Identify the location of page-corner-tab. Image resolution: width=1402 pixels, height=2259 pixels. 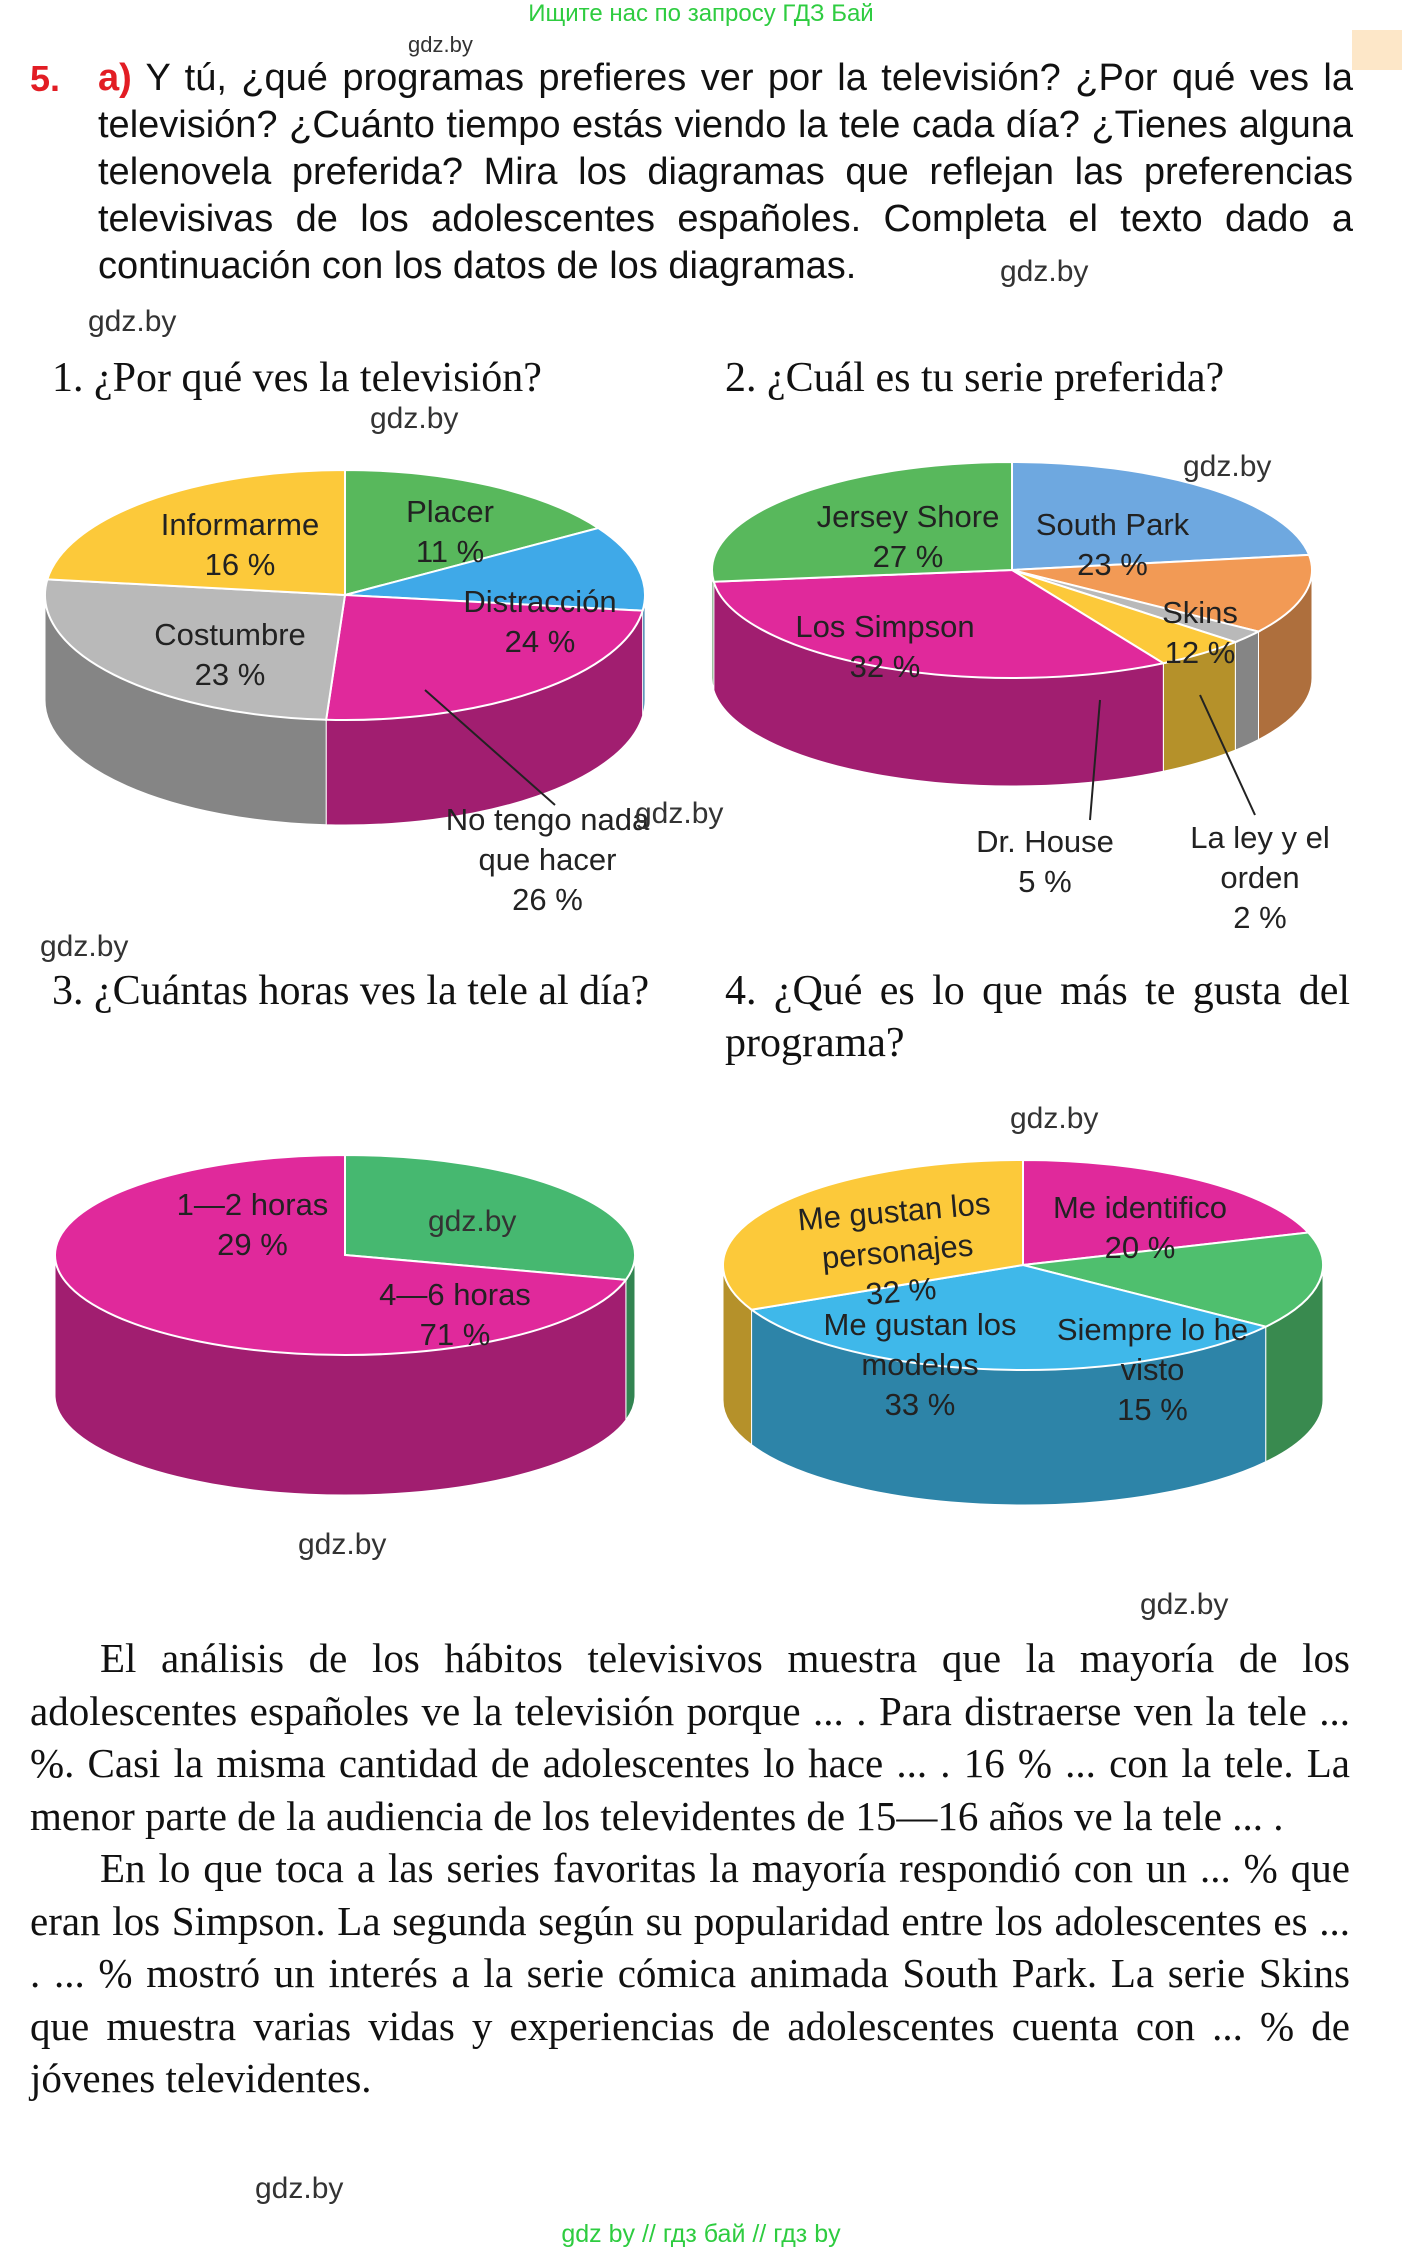
(1377, 50).